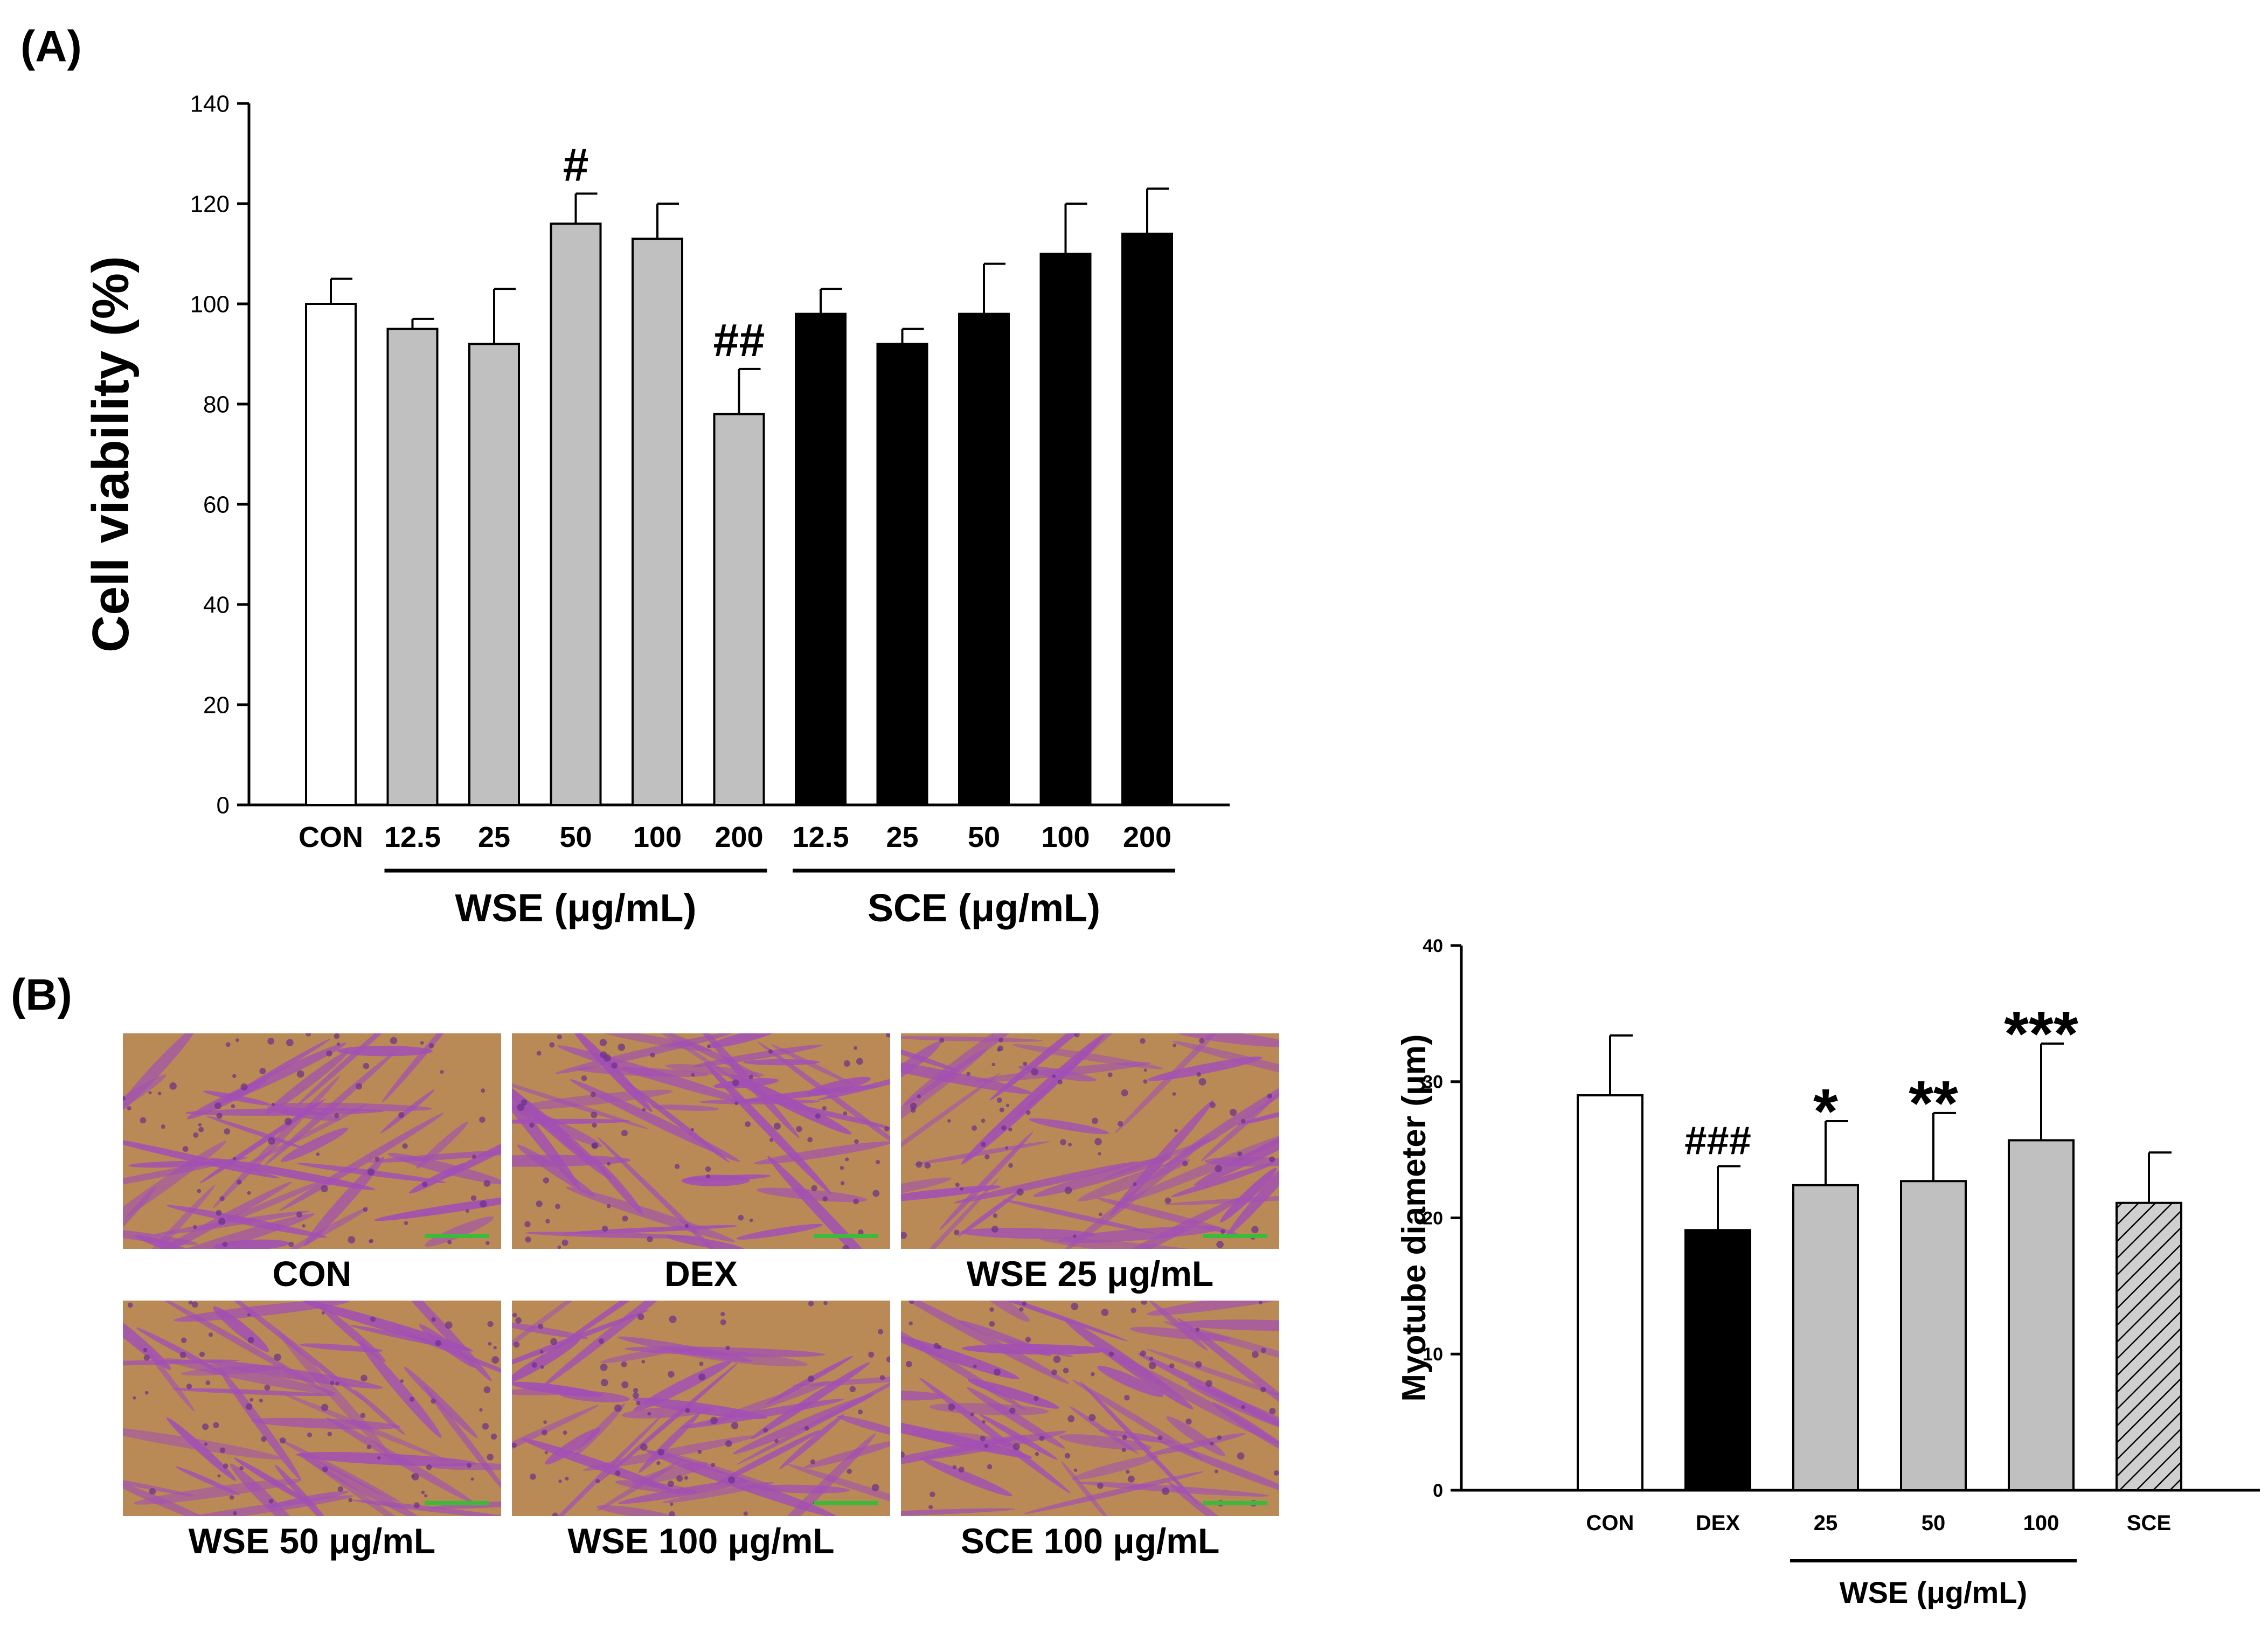 This screenshot has width=2268, height=1633. What do you see at coordinates (984, 908) in the screenshot?
I see `group-label: SCE (μg/mL)` at bounding box center [984, 908].